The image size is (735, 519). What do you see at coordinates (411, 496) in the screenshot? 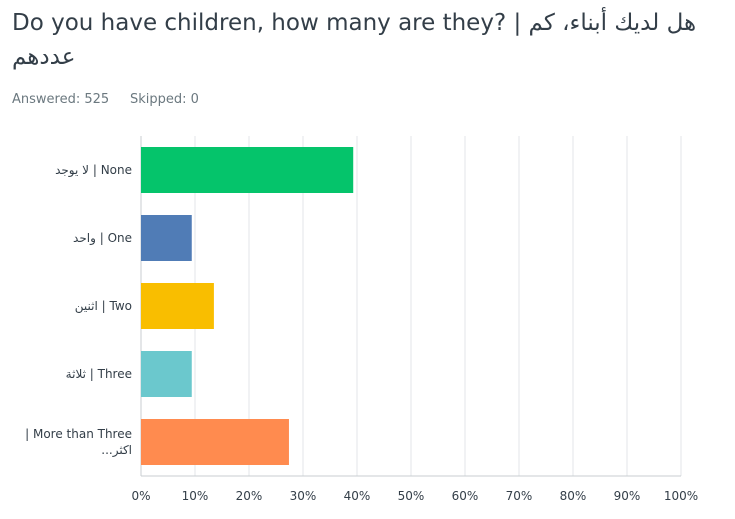
I see `x-tick-label: 50%` at bounding box center [411, 496].